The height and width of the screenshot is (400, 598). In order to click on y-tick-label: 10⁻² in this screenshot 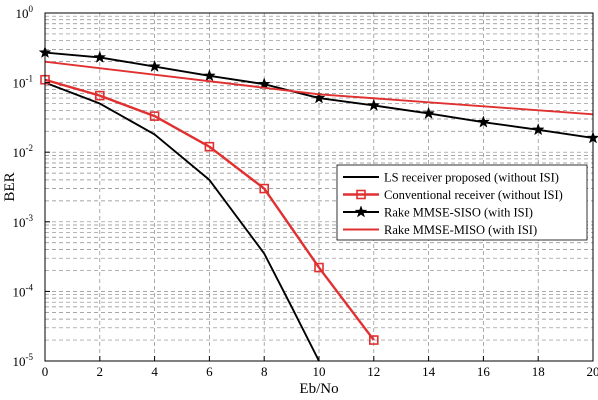, I will do `click(23, 151)`.